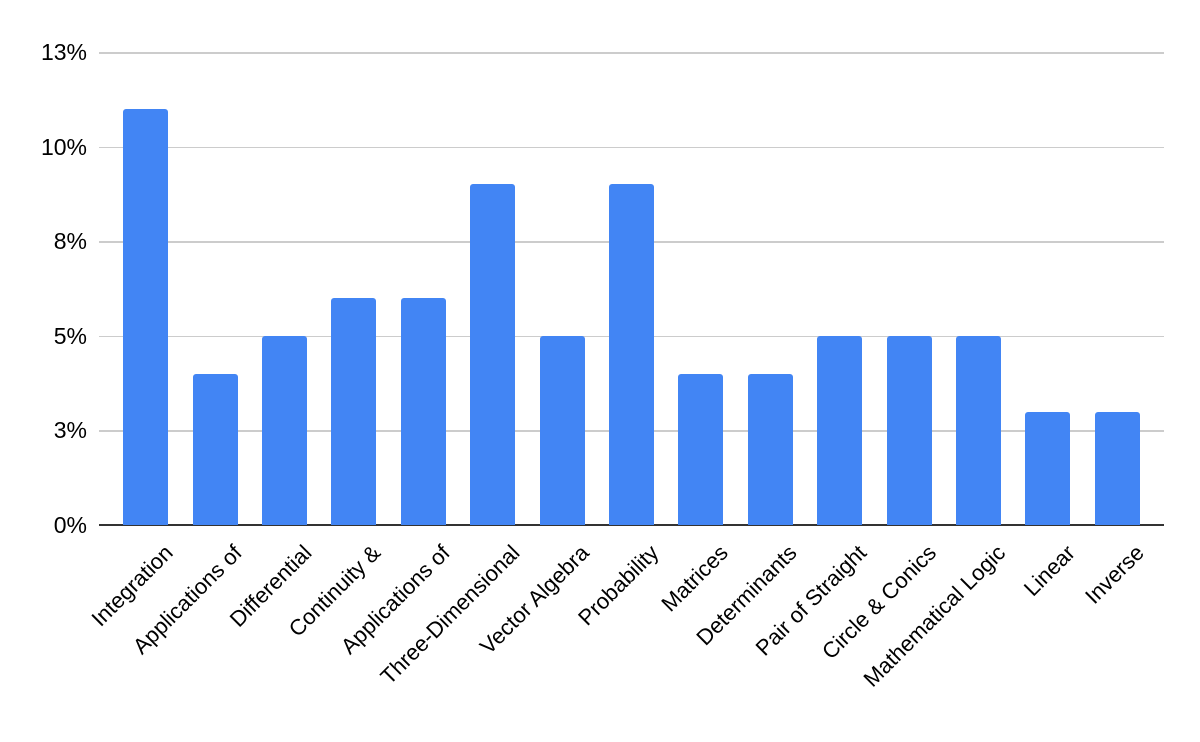  Describe the element at coordinates (70, 430) in the screenshot. I see `y-tick-label: 3%` at that location.